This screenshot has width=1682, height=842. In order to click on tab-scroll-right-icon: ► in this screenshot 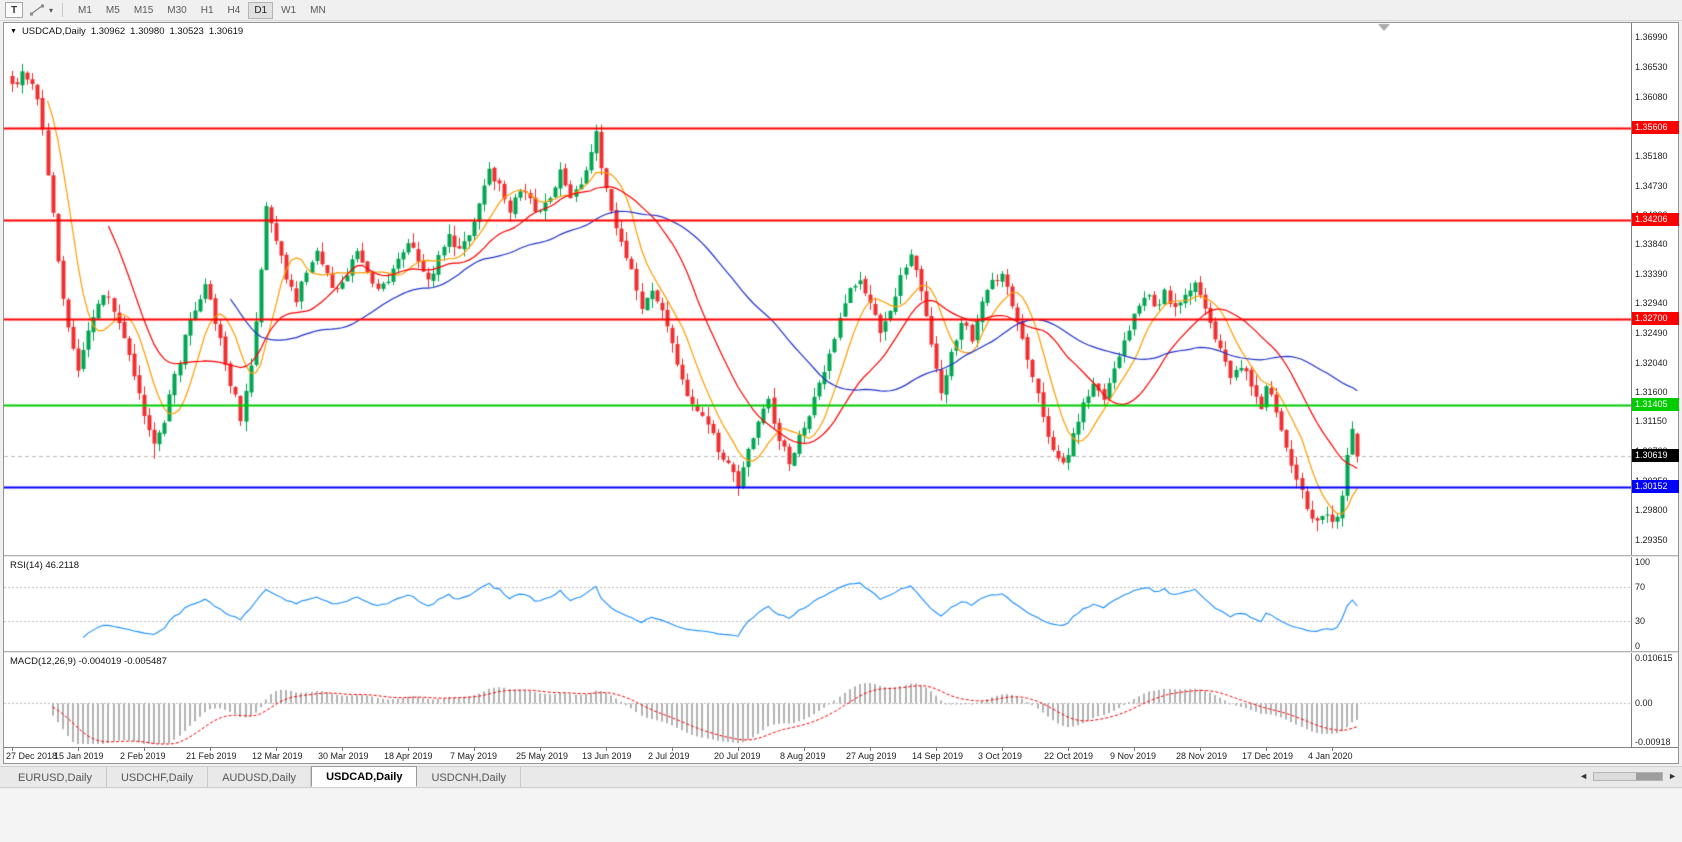, I will do `click(1672, 776)`.